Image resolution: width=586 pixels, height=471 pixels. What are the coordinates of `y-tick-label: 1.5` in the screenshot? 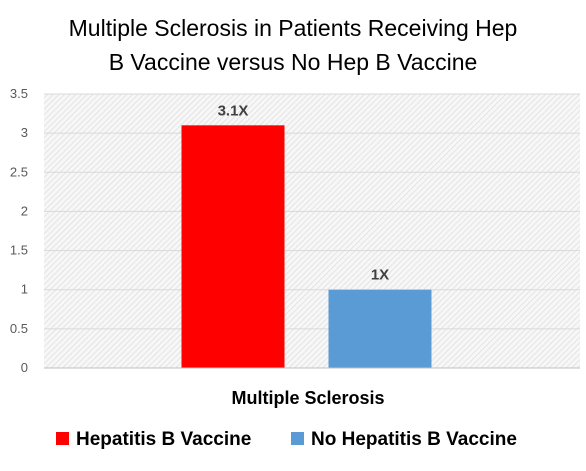 It's located at (19, 250).